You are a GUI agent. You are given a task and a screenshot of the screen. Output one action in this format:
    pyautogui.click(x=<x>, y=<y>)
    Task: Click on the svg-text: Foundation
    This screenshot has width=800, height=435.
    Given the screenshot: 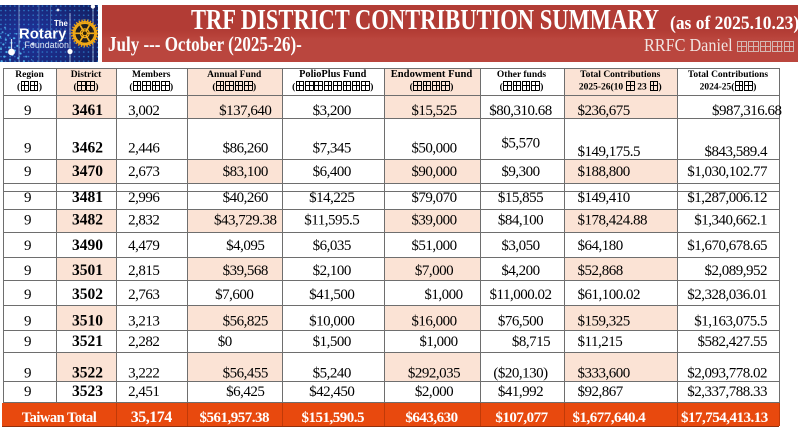 What is the action you would take?
    pyautogui.click(x=47, y=45)
    